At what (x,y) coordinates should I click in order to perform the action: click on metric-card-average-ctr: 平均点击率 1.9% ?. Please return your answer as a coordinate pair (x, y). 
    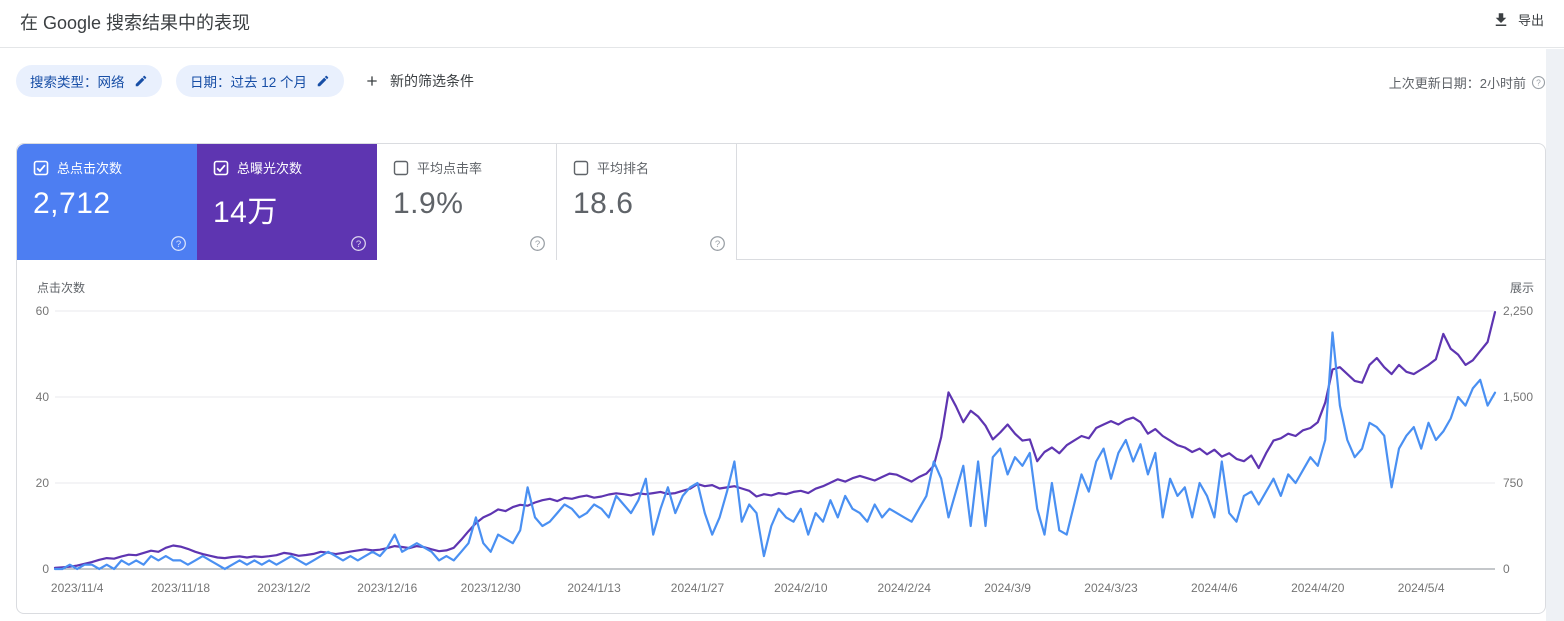
    Looking at the image, I should click on (467, 202).